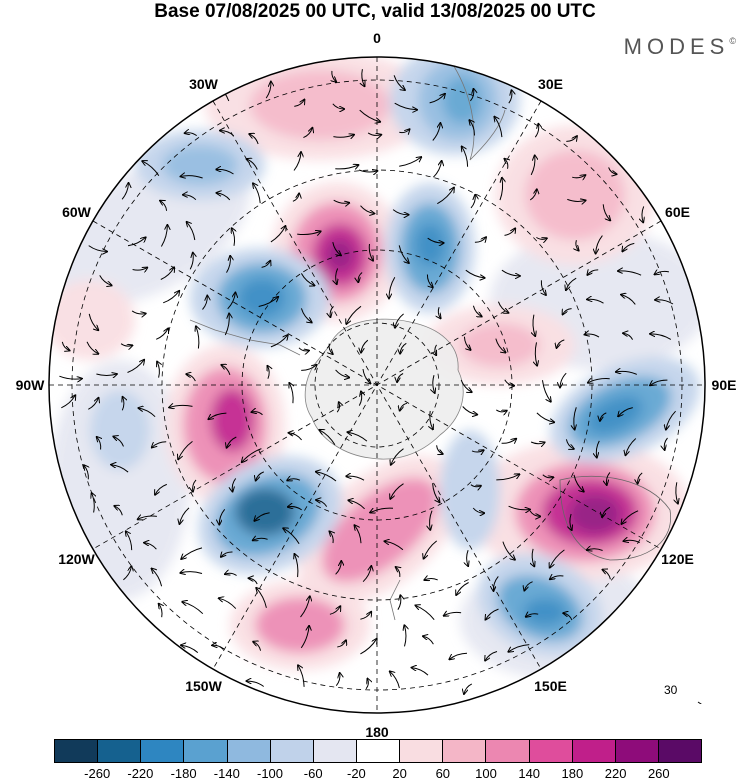 The width and height of the screenshot is (750, 783). Describe the element at coordinates (550, 84) in the screenshot. I see `longitude-label: 30E` at that location.